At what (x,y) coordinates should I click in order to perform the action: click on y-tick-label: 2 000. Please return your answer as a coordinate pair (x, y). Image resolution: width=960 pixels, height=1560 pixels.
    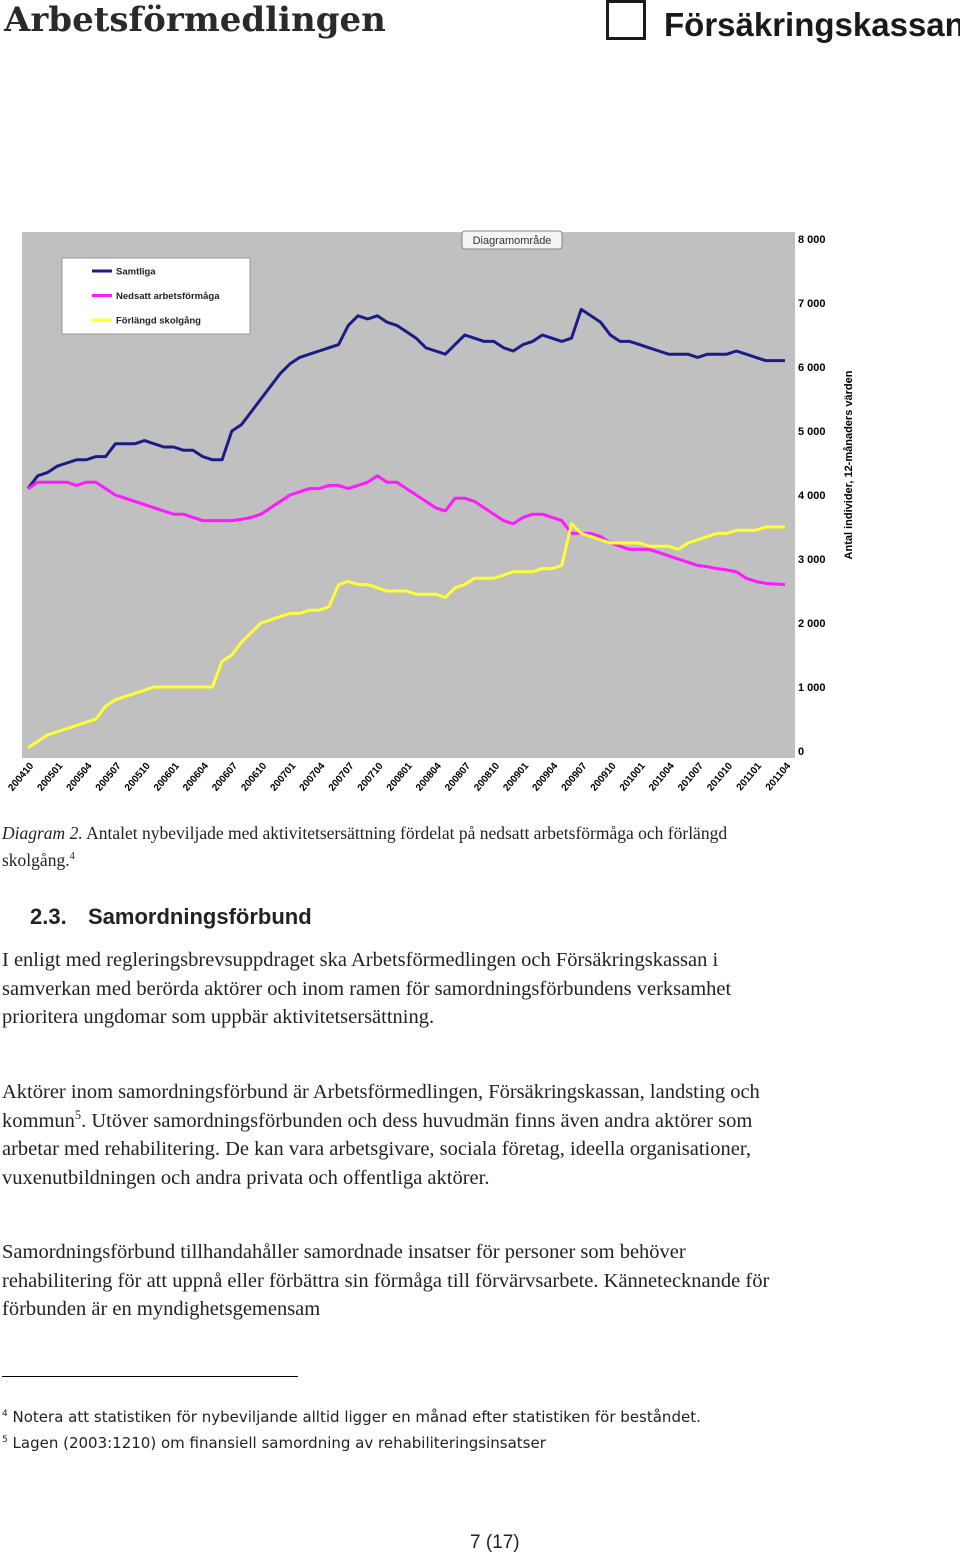
    Looking at the image, I should click on (812, 624).